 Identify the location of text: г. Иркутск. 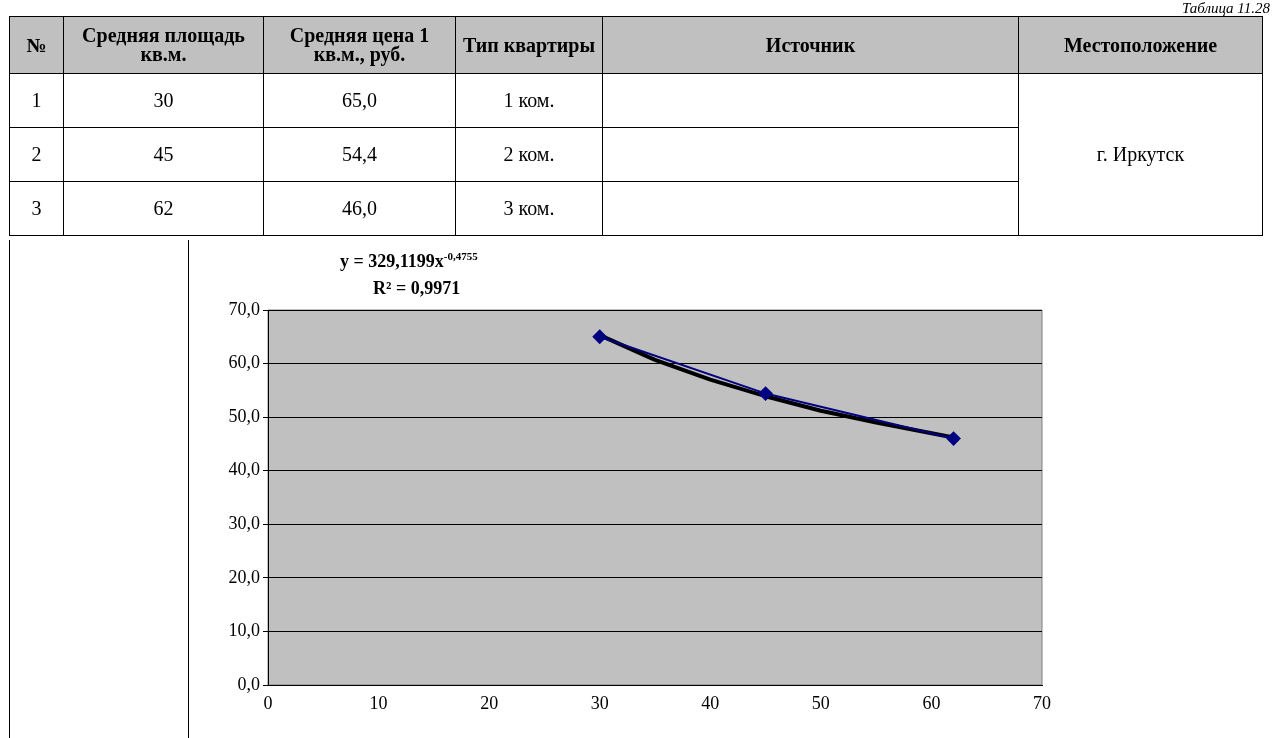
(1140, 154).